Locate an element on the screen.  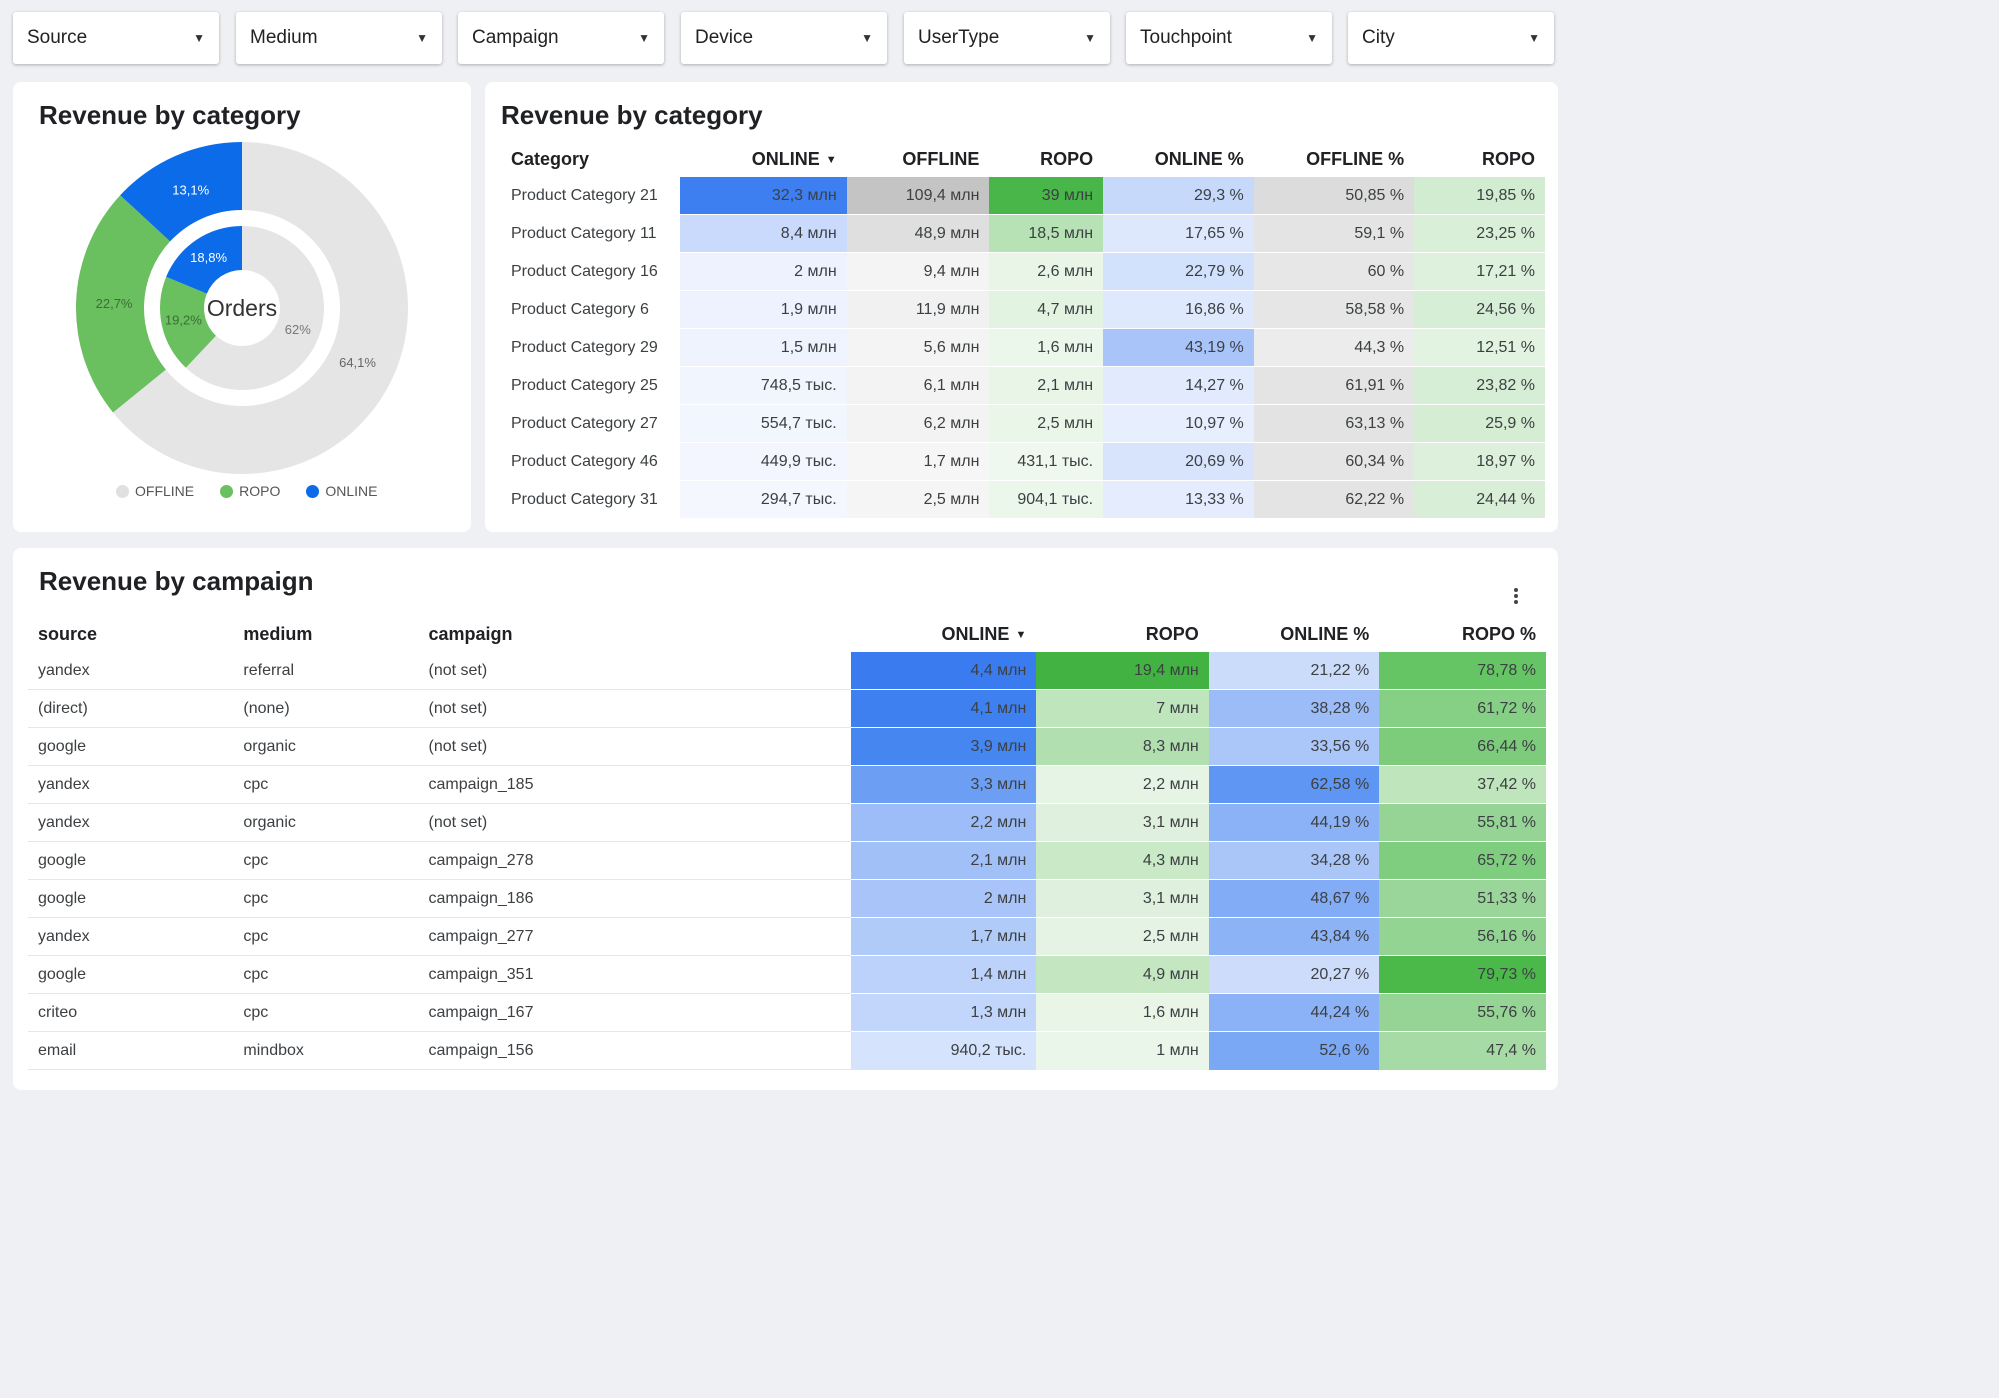
column-header-5: OFFLINE % is located at coordinates (1334, 159).